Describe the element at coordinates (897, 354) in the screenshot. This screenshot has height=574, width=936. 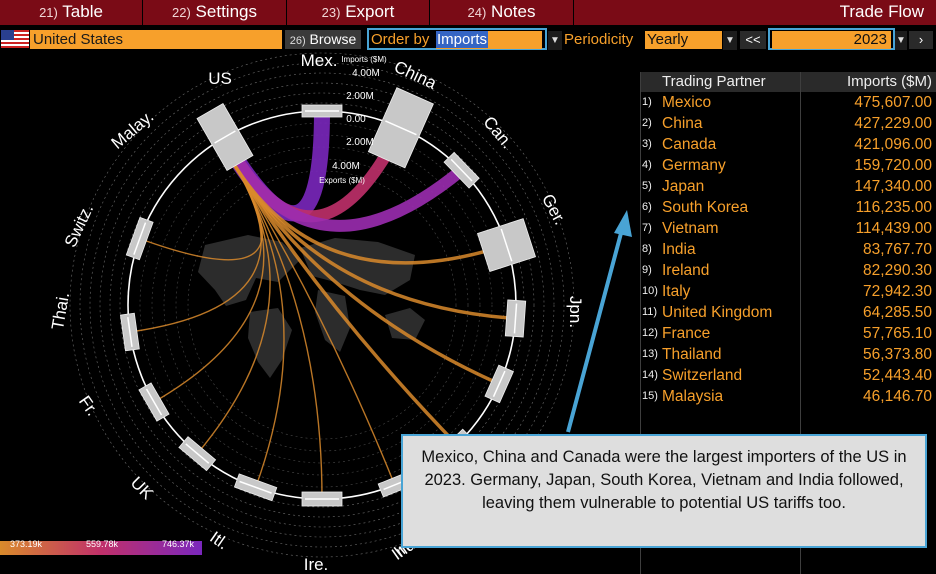
I see `row-imports: 56,373.80` at that location.